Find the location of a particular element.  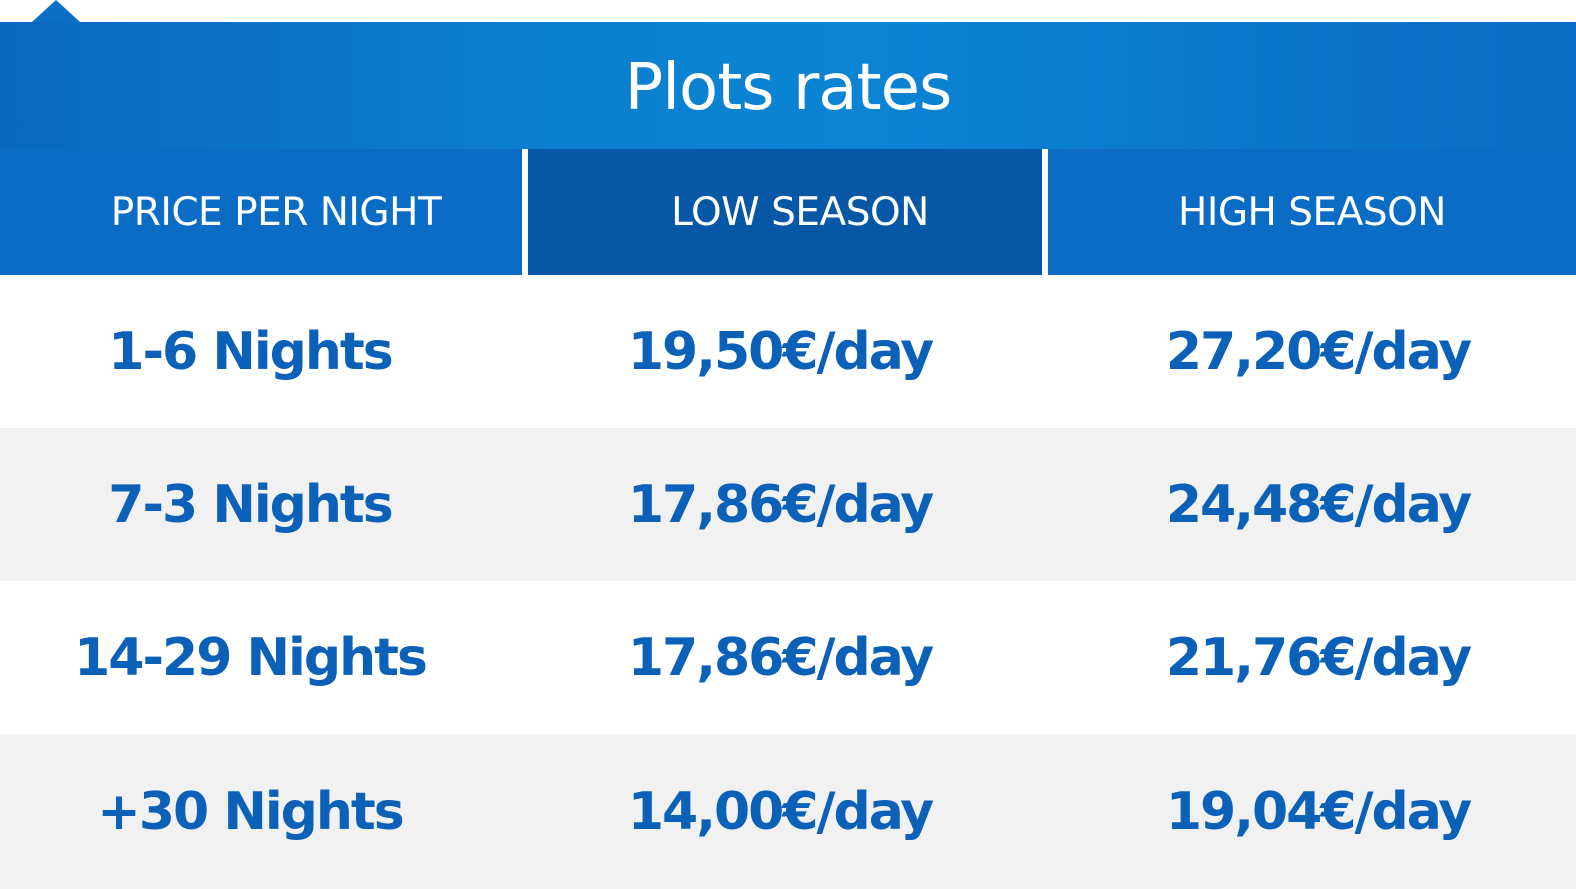

nights-range: 1-6 Nights is located at coordinates (250, 351).